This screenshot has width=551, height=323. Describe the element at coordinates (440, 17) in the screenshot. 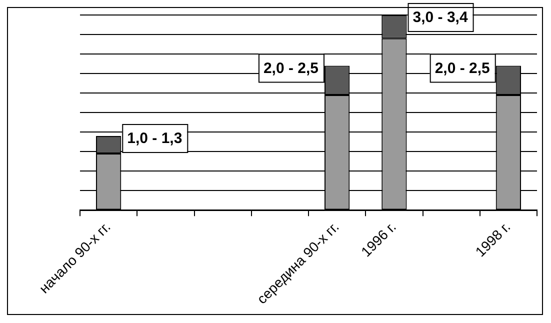

I see `annotation: 3,0 - 3,4` at that location.